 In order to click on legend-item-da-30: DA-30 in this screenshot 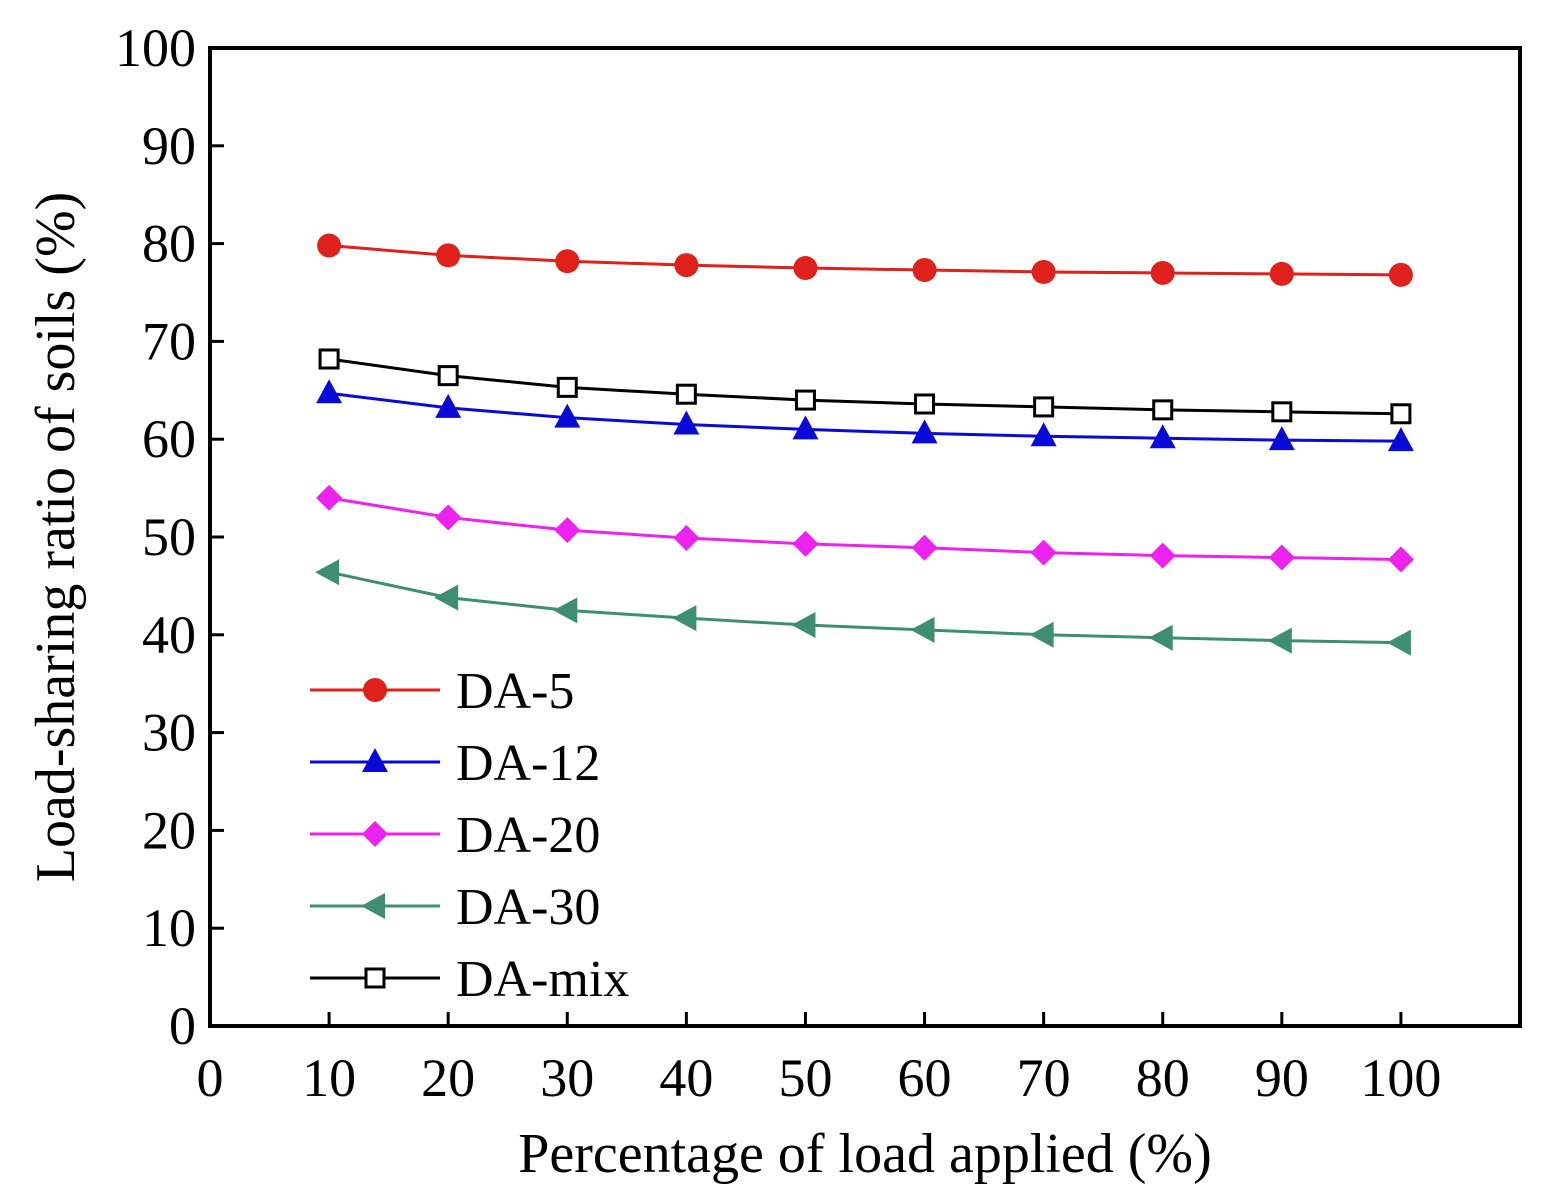, I will do `click(455, 907)`.